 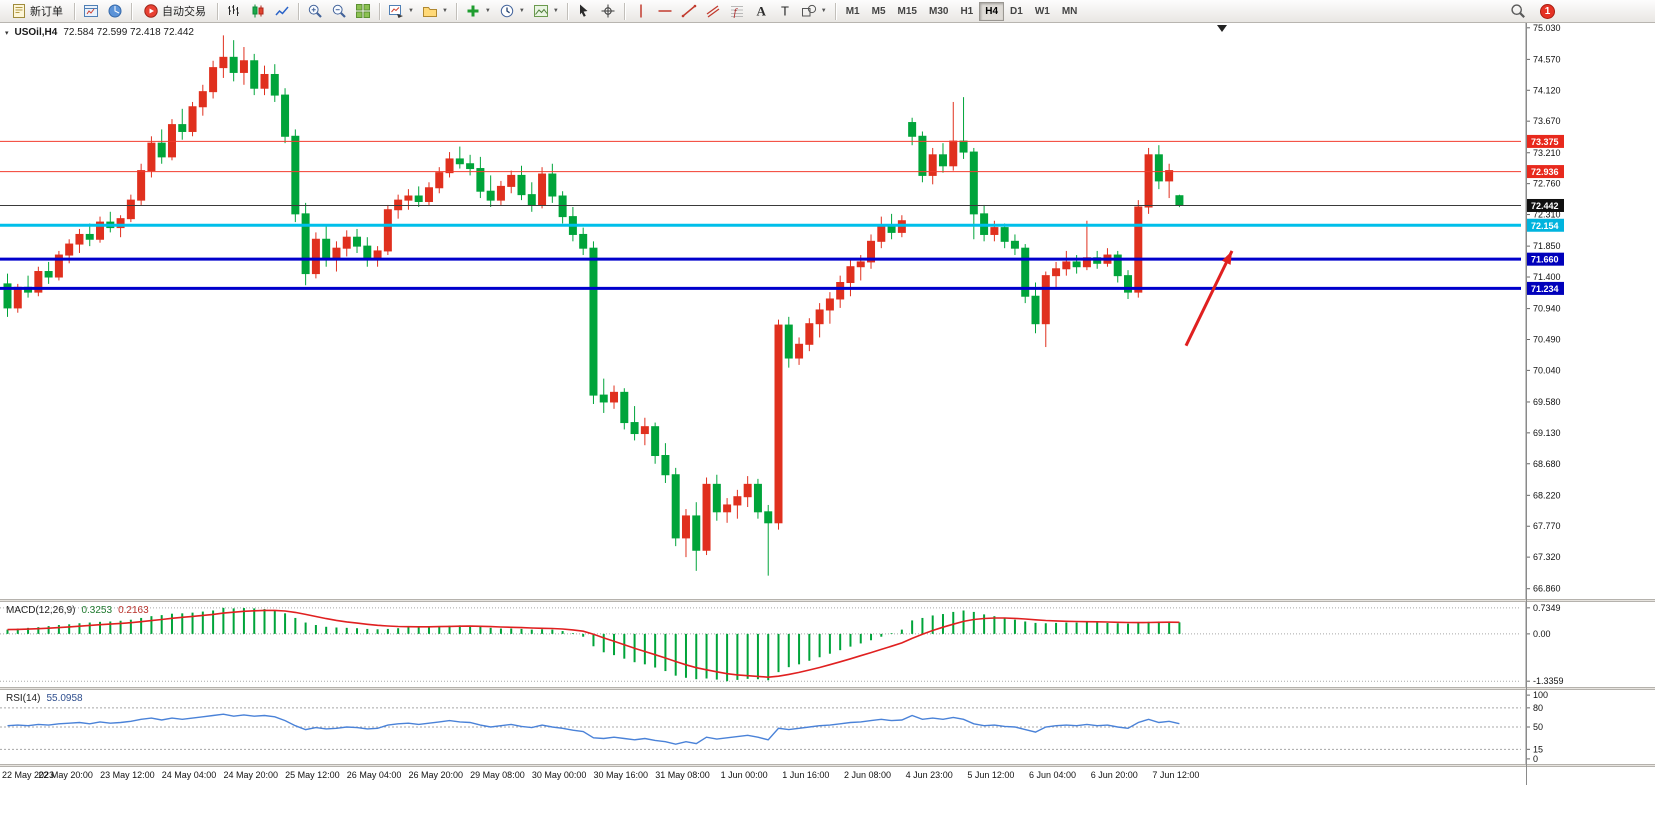 I want to click on timeframe-d1-button: D1, so click(x=1016, y=11).